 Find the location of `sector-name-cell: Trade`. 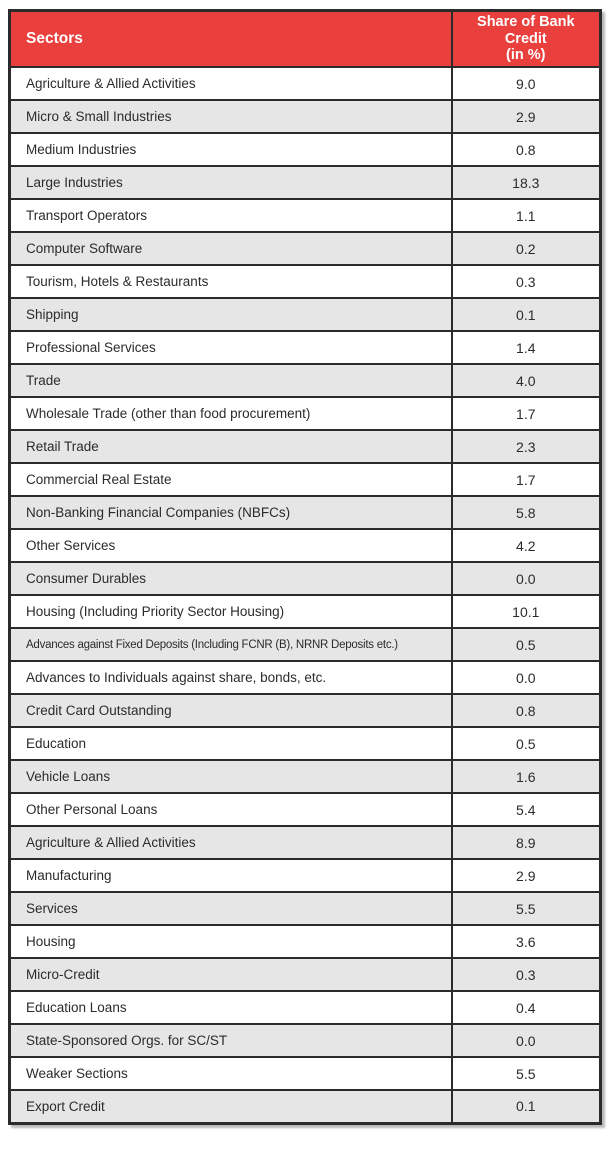

sector-name-cell: Trade is located at coordinates (230, 381).